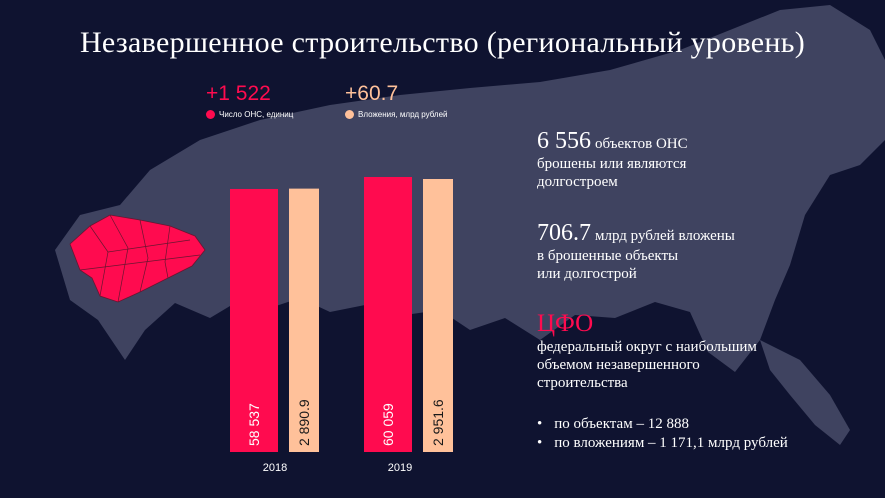 This screenshot has width=885, height=498. What do you see at coordinates (618, 365) in the screenshot?
I see `district-desc-2: объемом незавершенного` at bounding box center [618, 365].